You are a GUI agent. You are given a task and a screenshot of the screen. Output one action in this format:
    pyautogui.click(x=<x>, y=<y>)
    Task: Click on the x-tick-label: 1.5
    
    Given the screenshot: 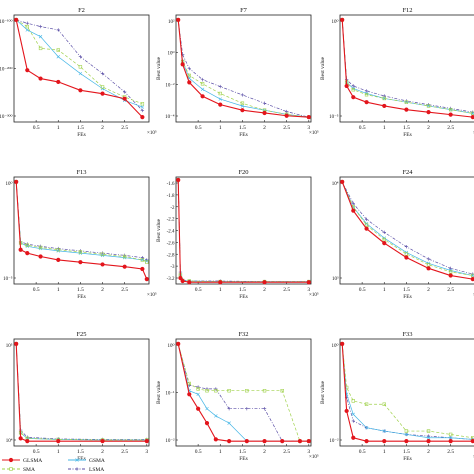 What is the action you would take?
    pyautogui.click(x=80, y=290)
    